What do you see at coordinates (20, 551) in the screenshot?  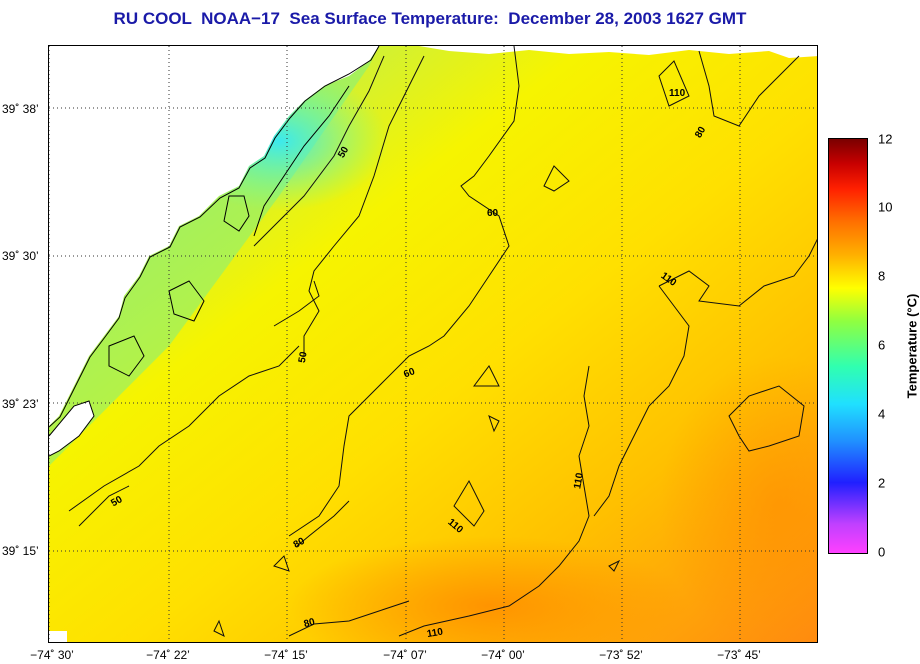 I see `latitude-label: 39˚ 15’` at bounding box center [20, 551].